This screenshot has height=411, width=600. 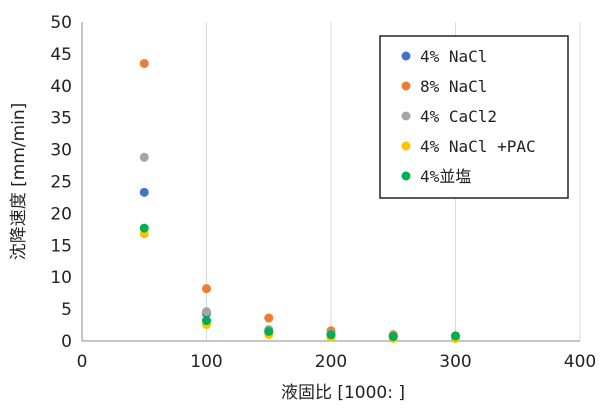 I want to click on y-tick-label: 30, so click(x=61, y=151).